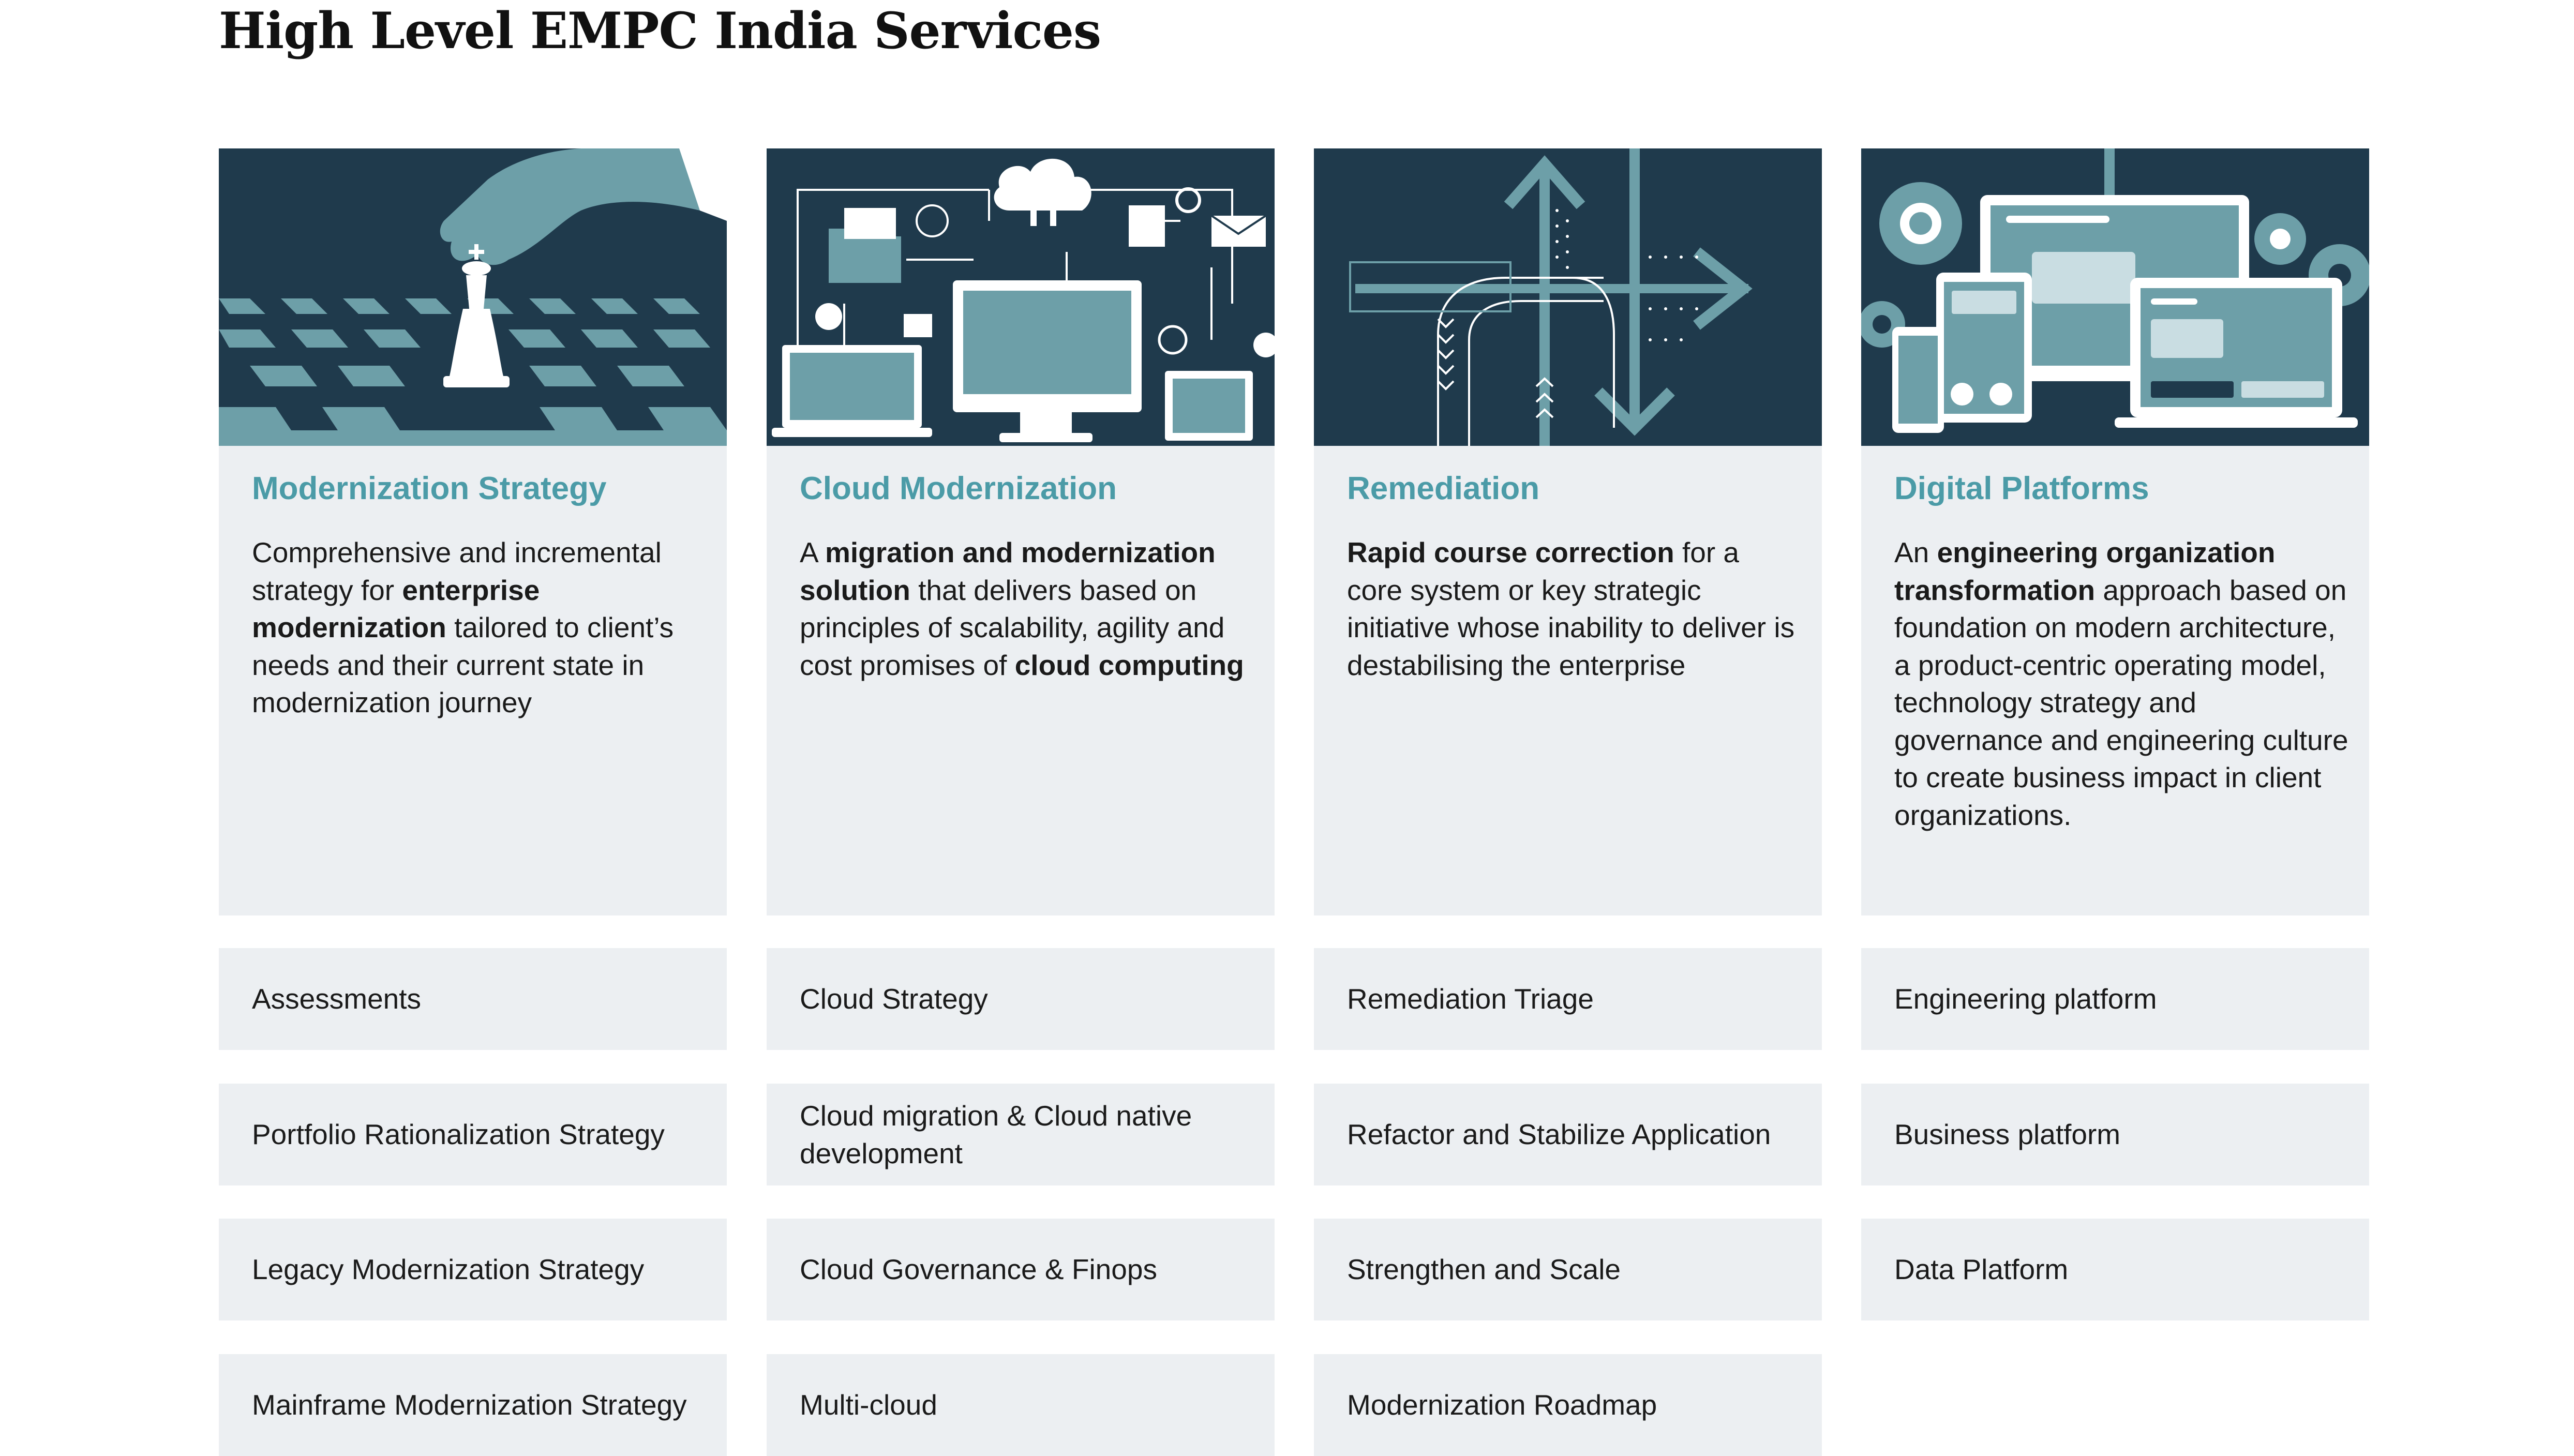  What do you see at coordinates (473, 1134) in the screenshot?
I see `service-item-portfolio-rationalization: Portfolio Rationalization Strategy` at bounding box center [473, 1134].